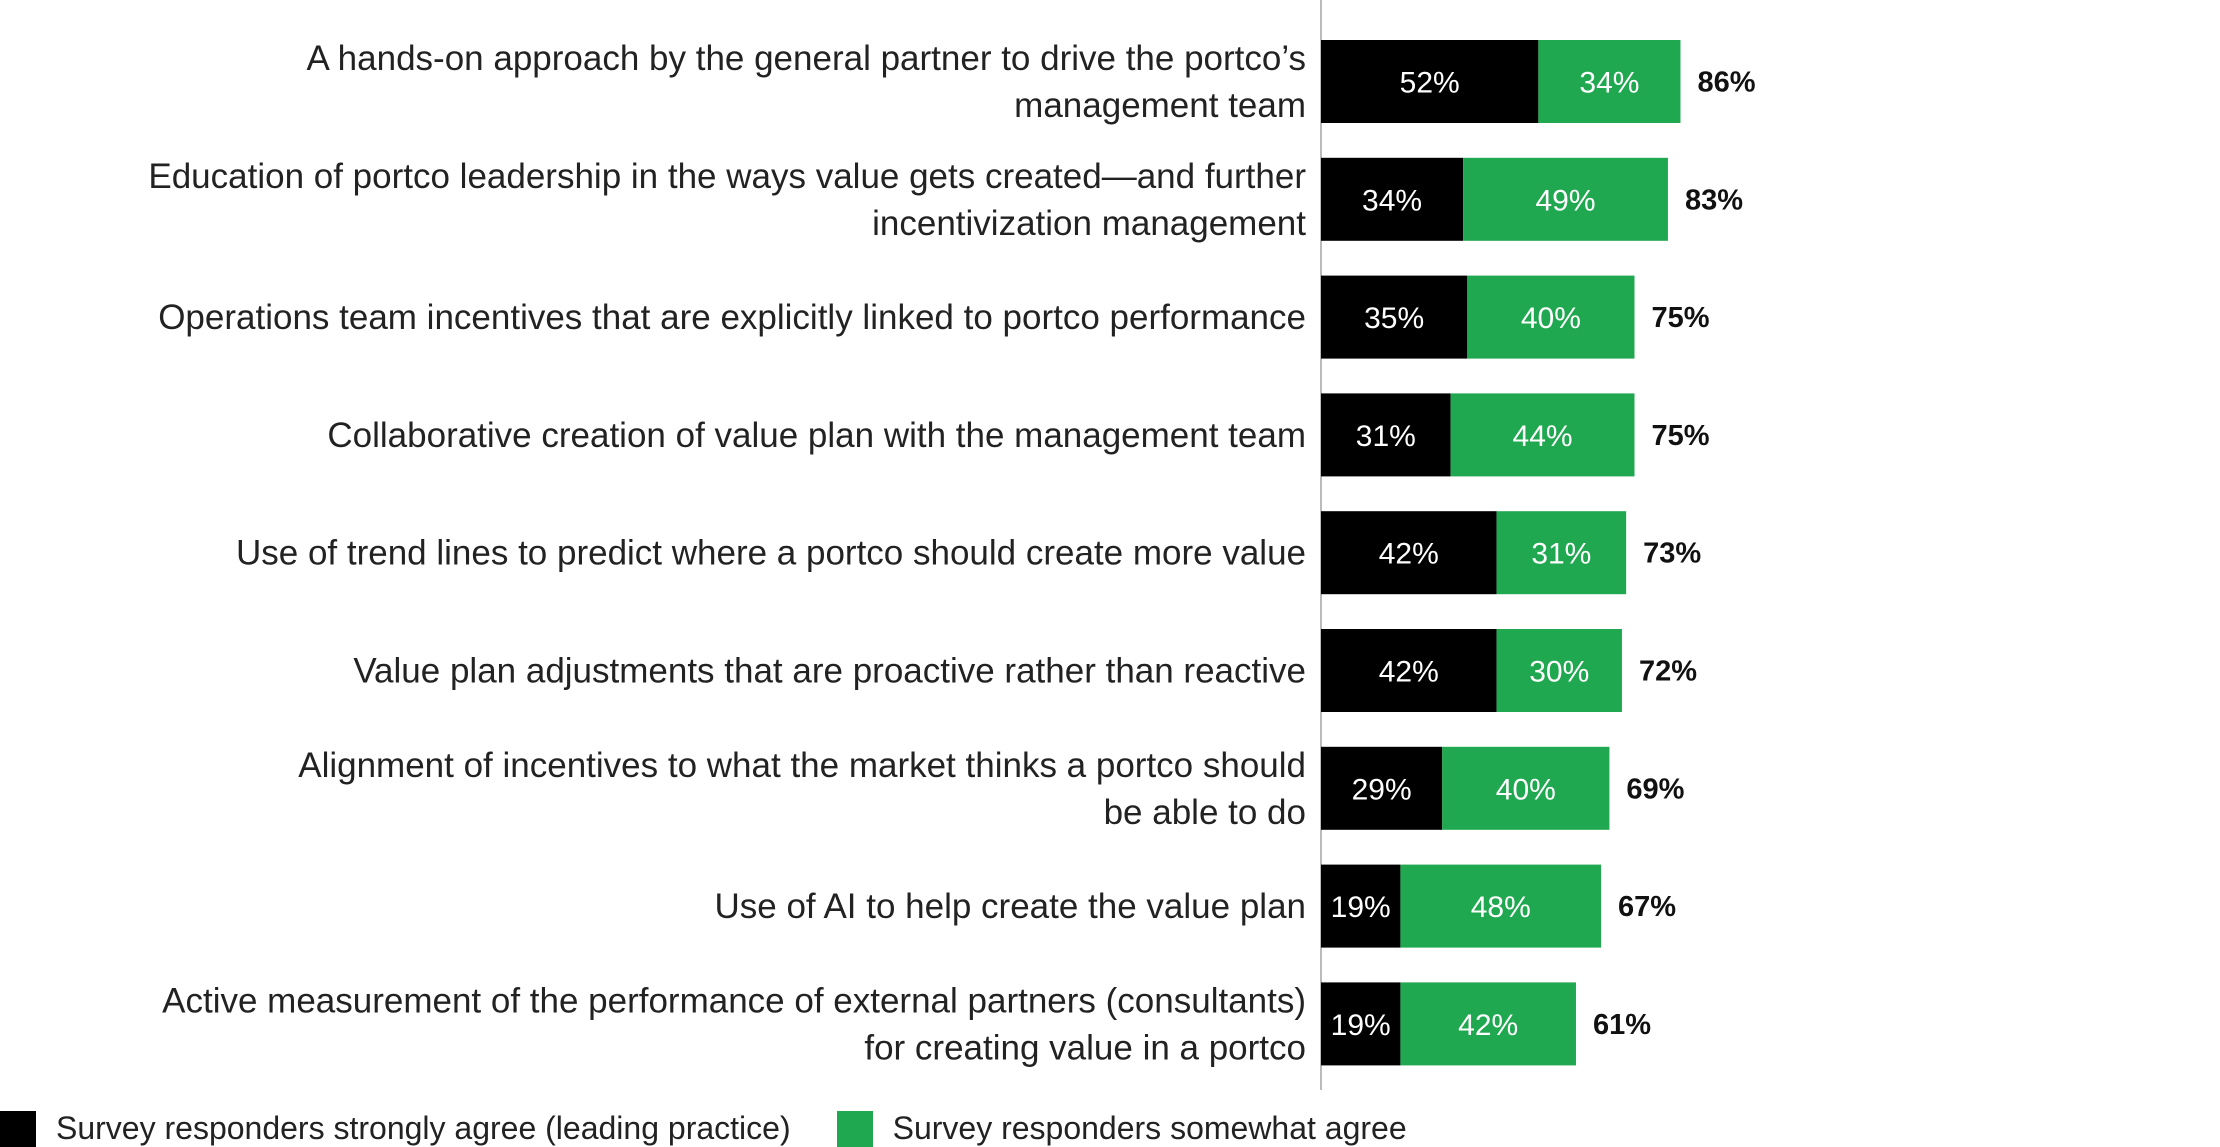 This screenshot has height=1147, width=2220. Describe the element at coordinates (1655, 789) in the screenshot. I see `total-label: 69%` at that location.